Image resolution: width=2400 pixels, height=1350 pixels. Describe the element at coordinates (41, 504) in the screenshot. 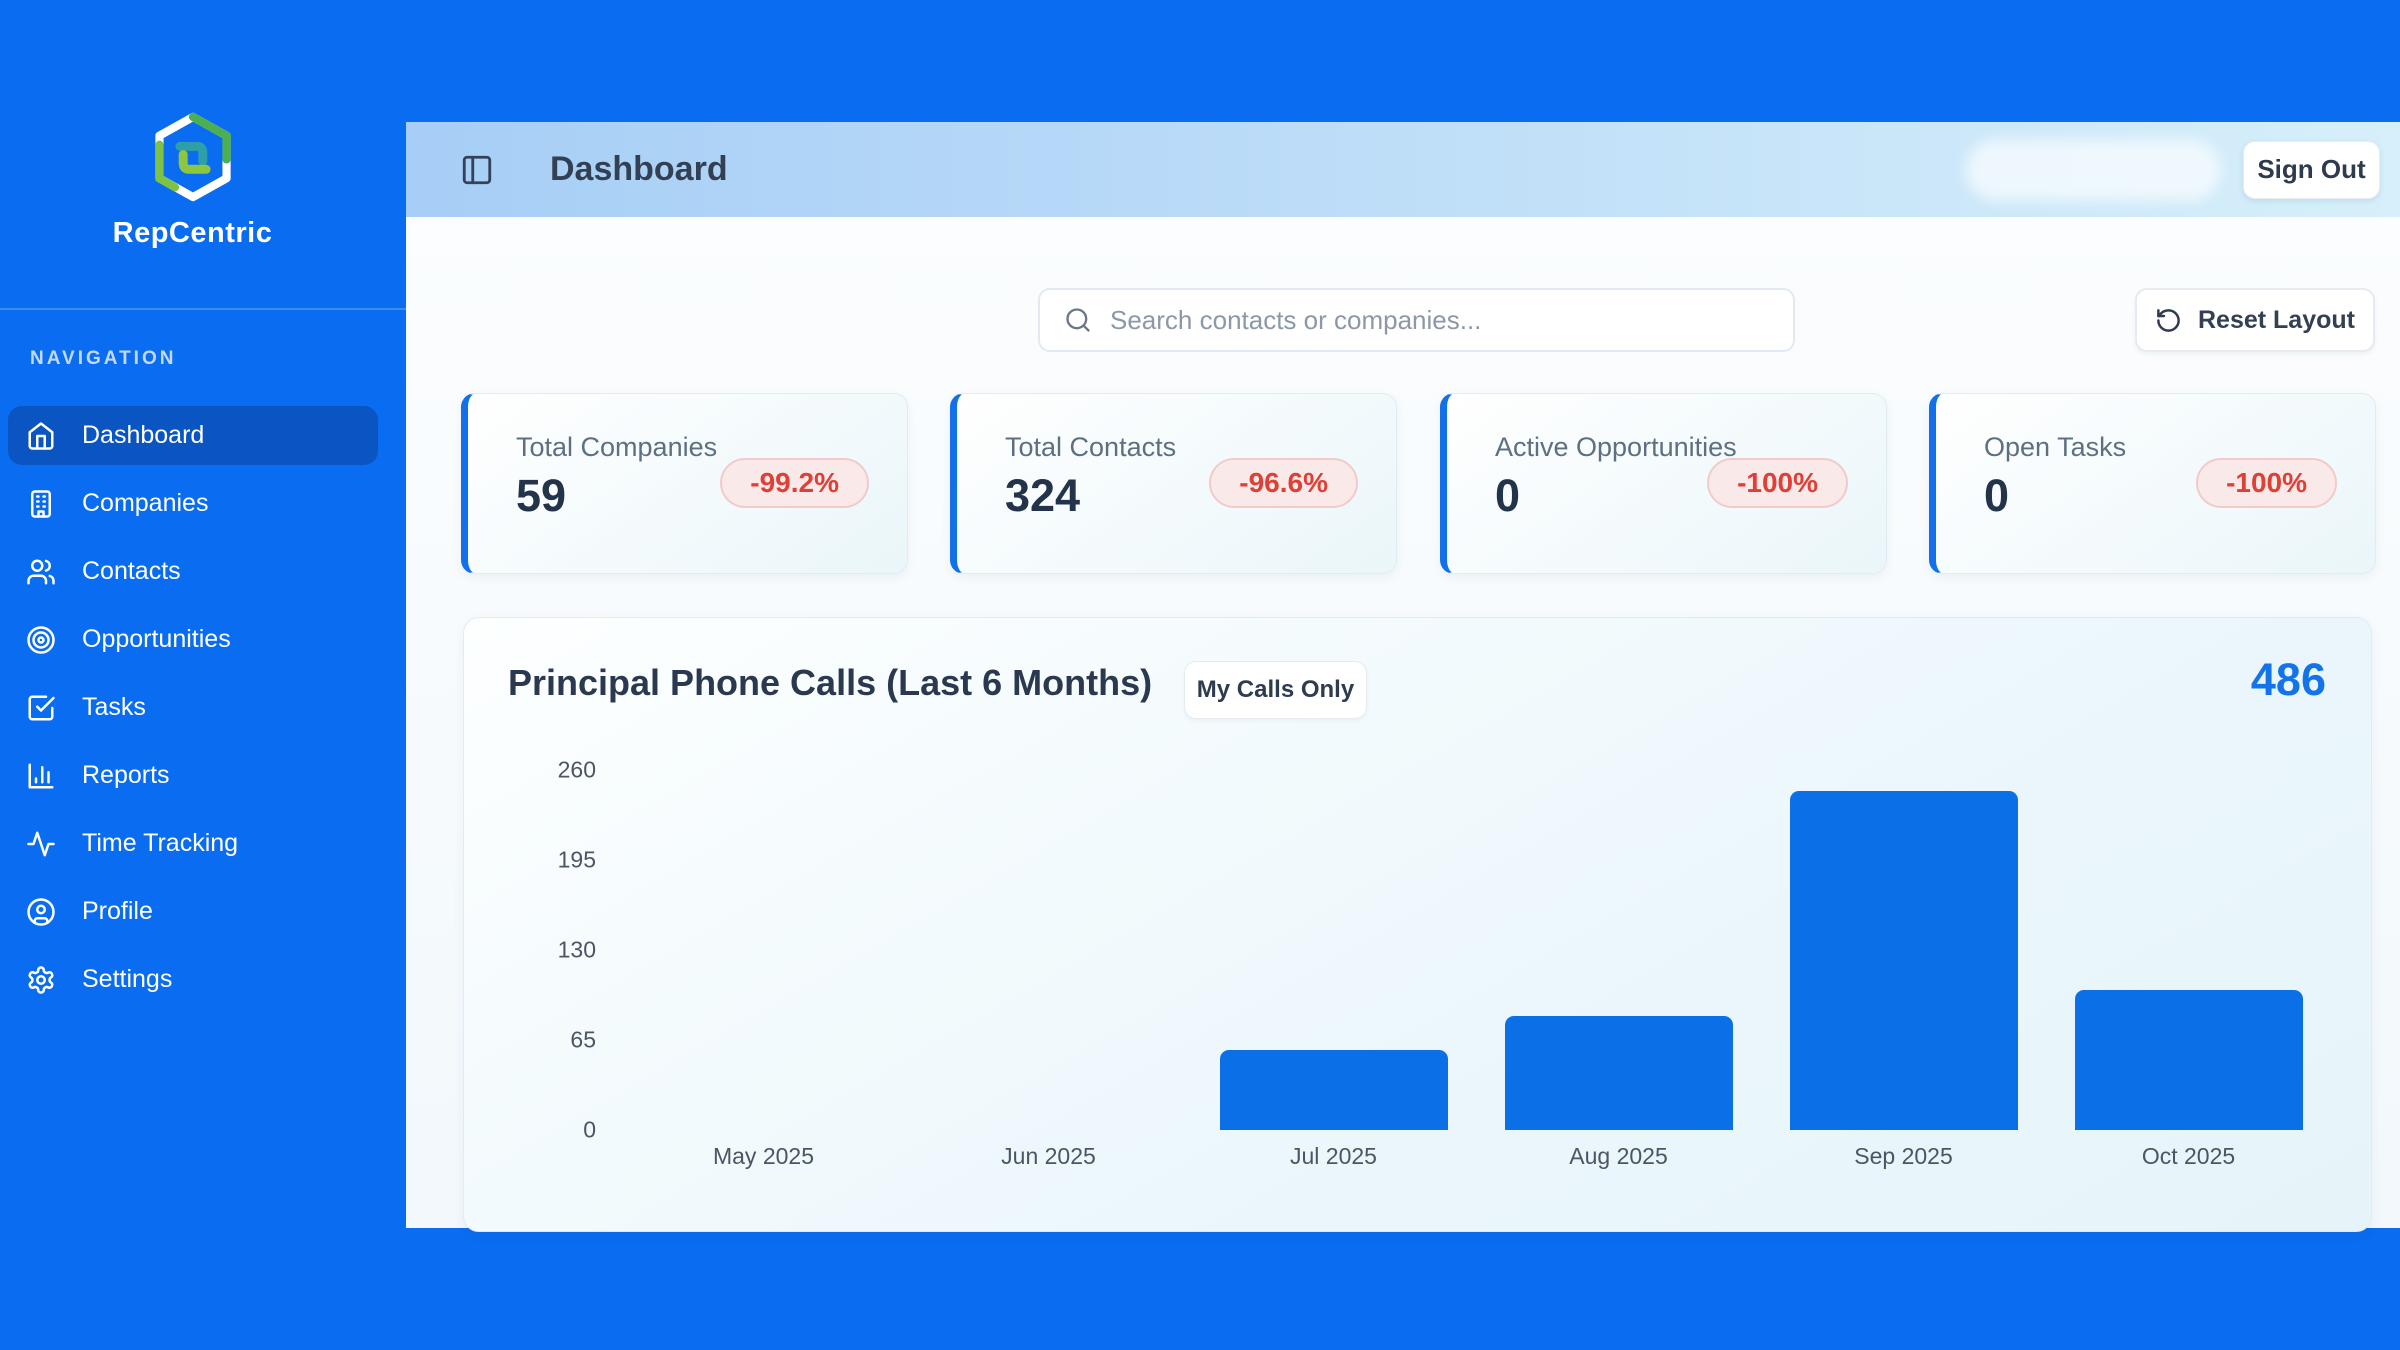

I see `building-icon` at that location.